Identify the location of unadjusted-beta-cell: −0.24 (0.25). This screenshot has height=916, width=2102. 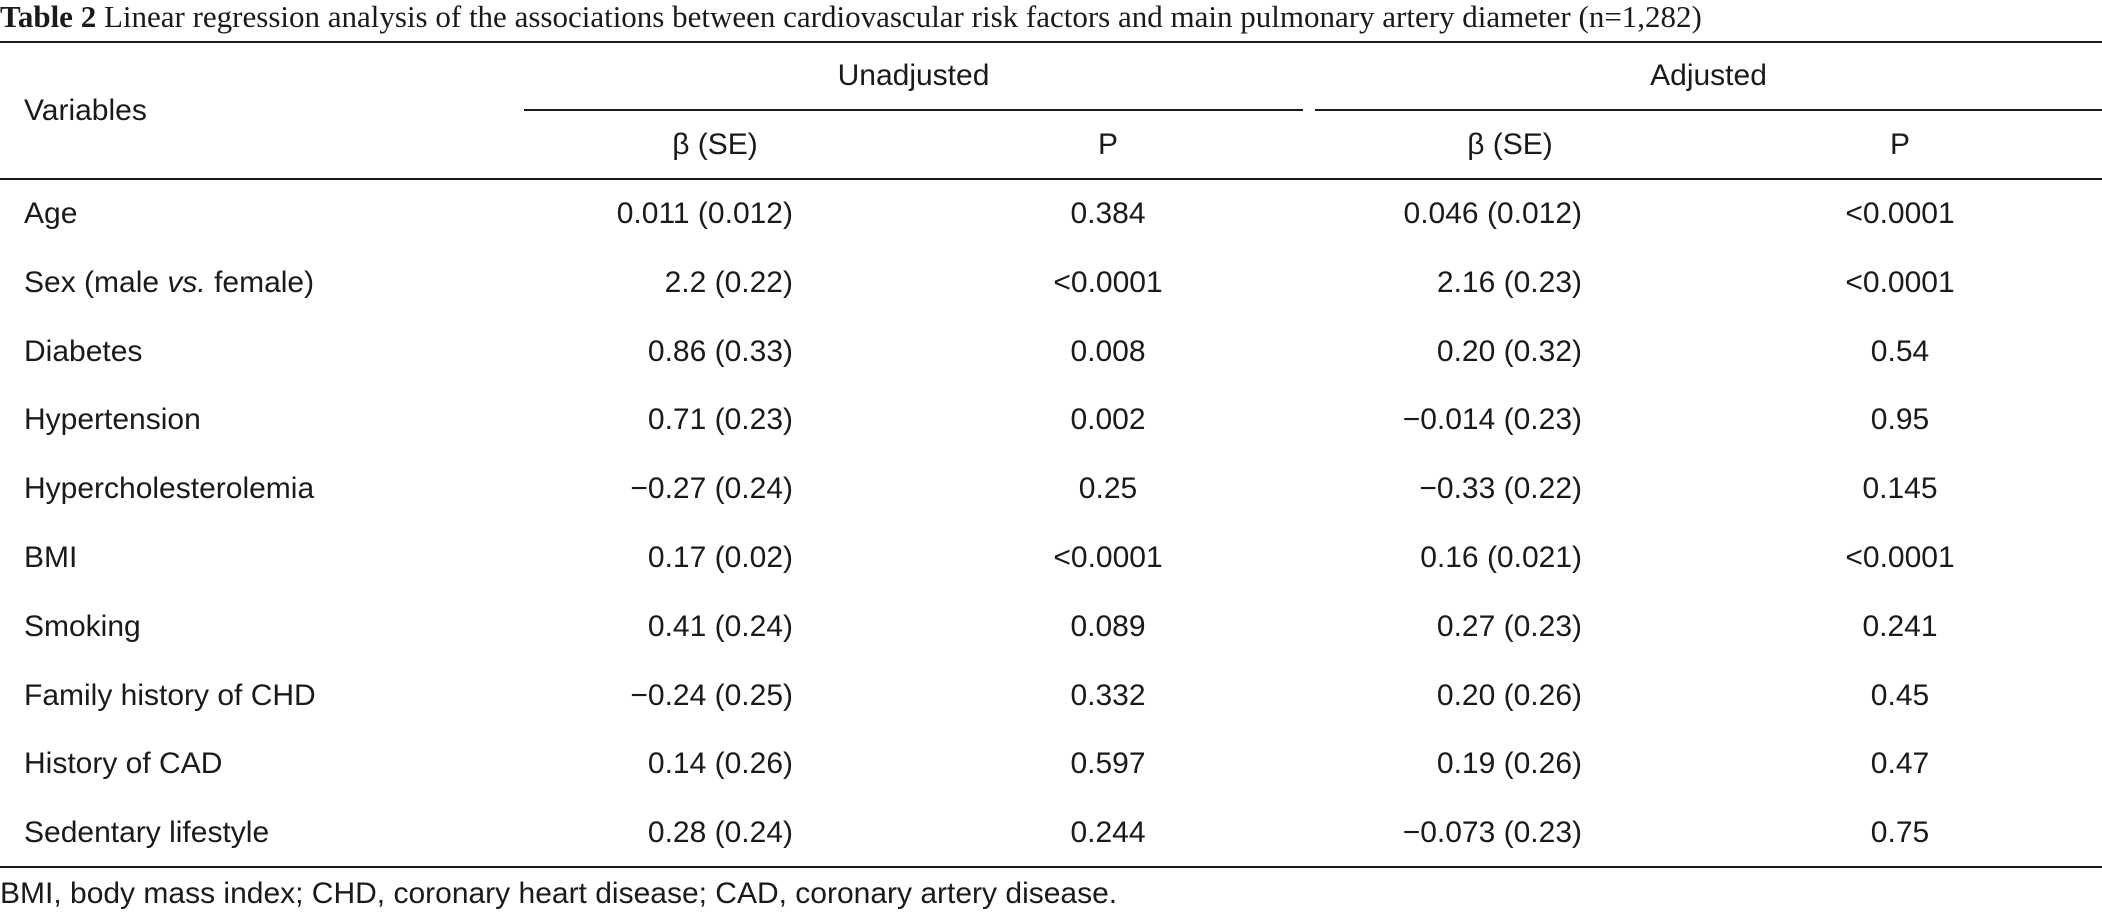
(711, 695).